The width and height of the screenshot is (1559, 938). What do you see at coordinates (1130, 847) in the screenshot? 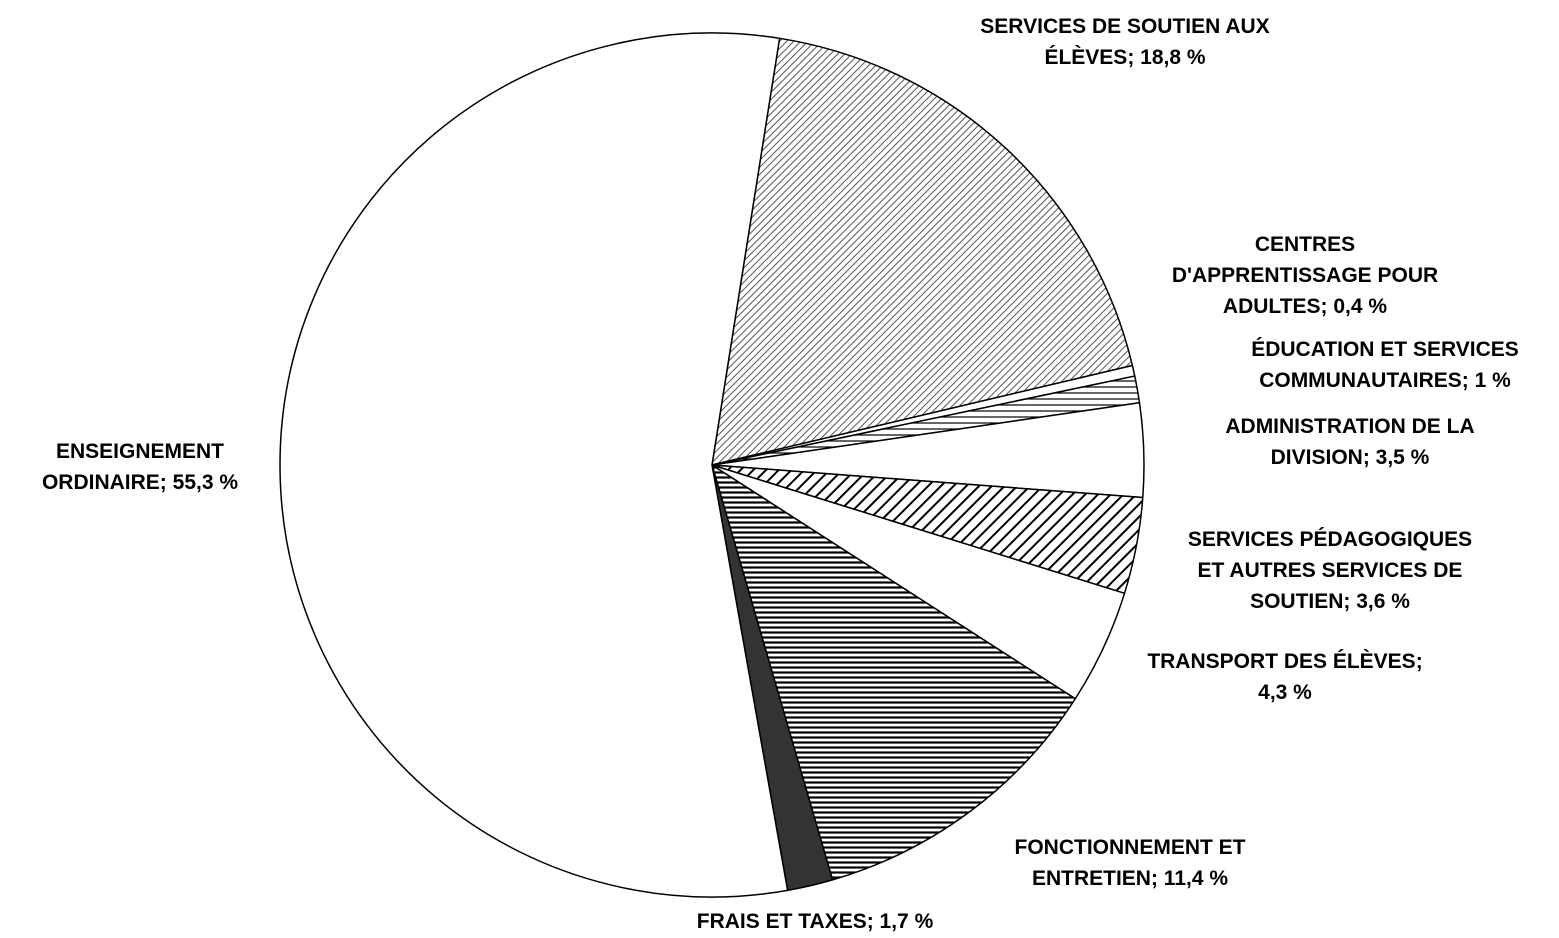
I see `data-label-line: FONCTIONNEMENT ET` at bounding box center [1130, 847].